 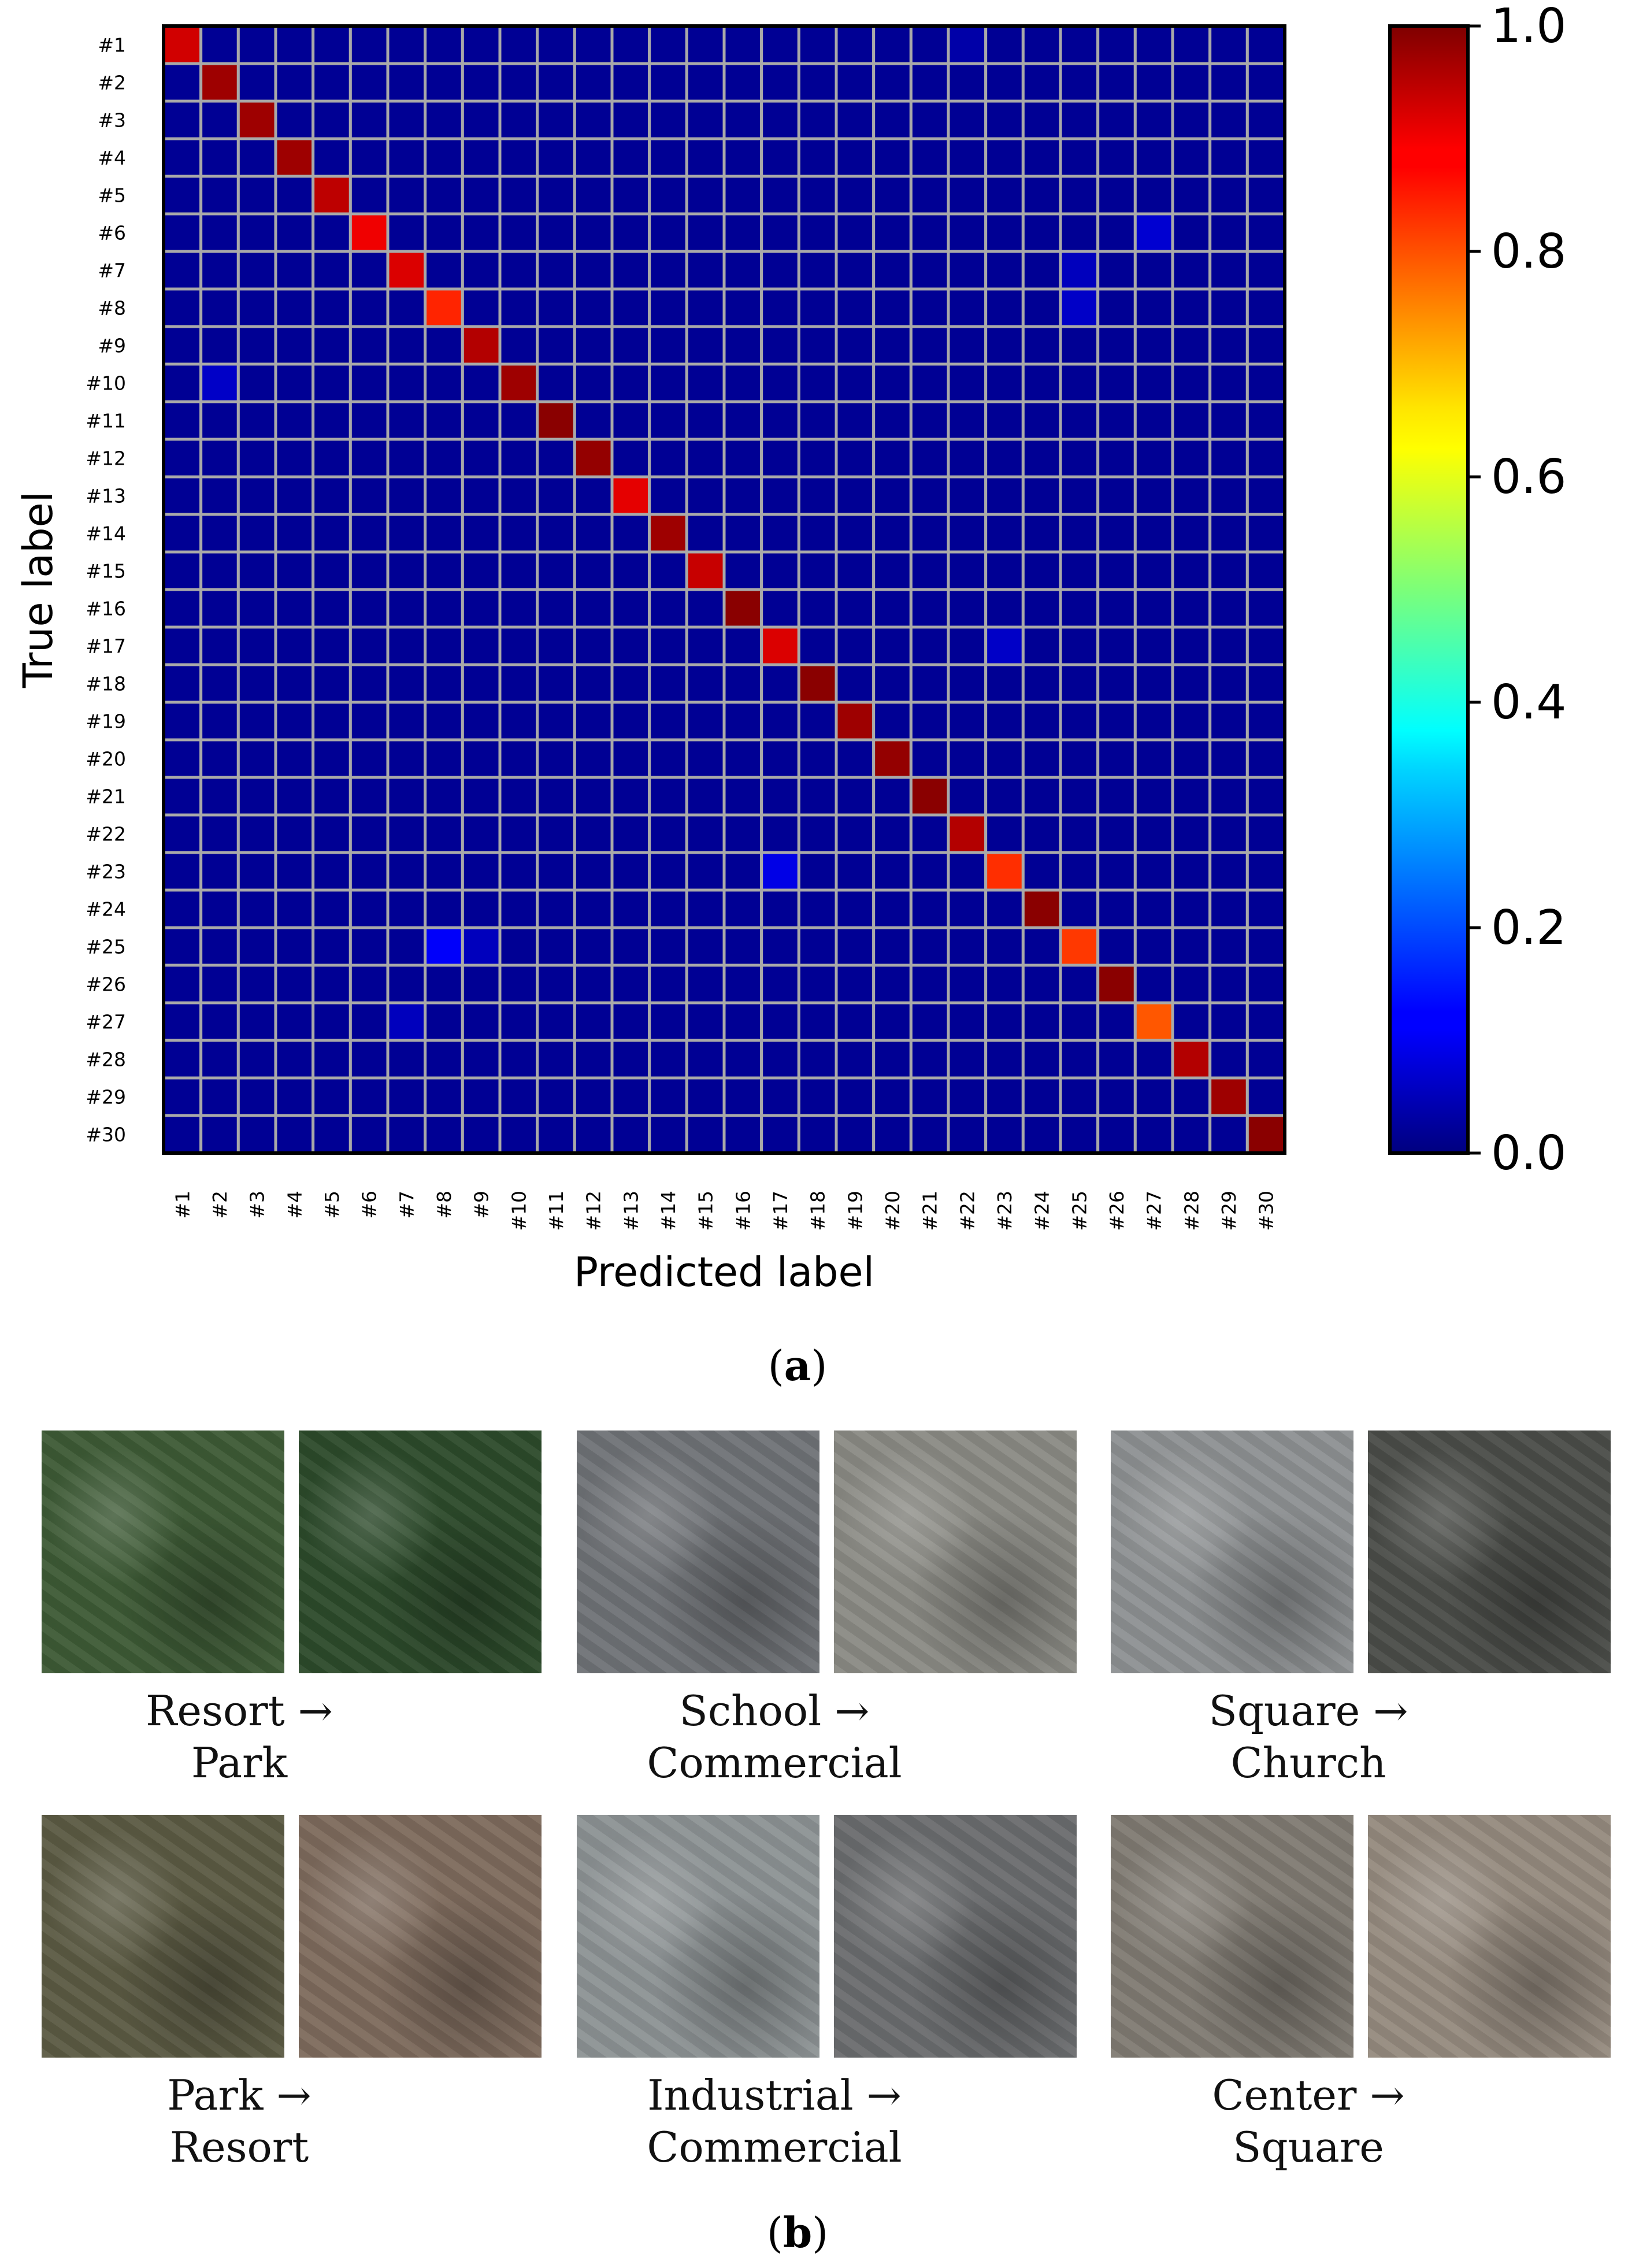 I want to click on colorbar-ticks: 0.0 0.2 0.4 0.6 0.8 1.0, so click(x=1517, y=590).